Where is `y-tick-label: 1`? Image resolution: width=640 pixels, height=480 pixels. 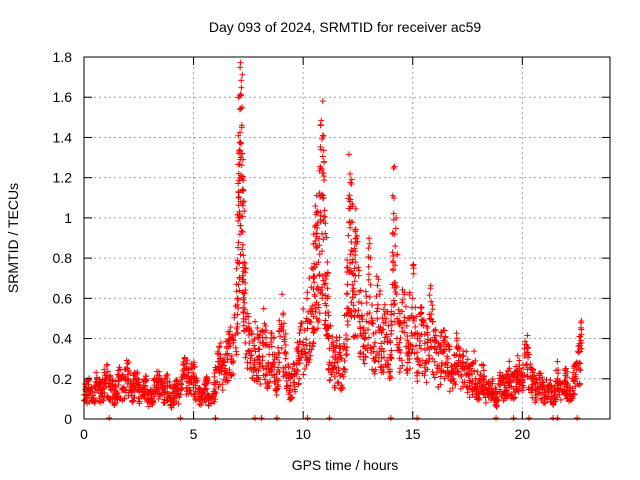 y-tick-label: 1 is located at coordinates (68, 218).